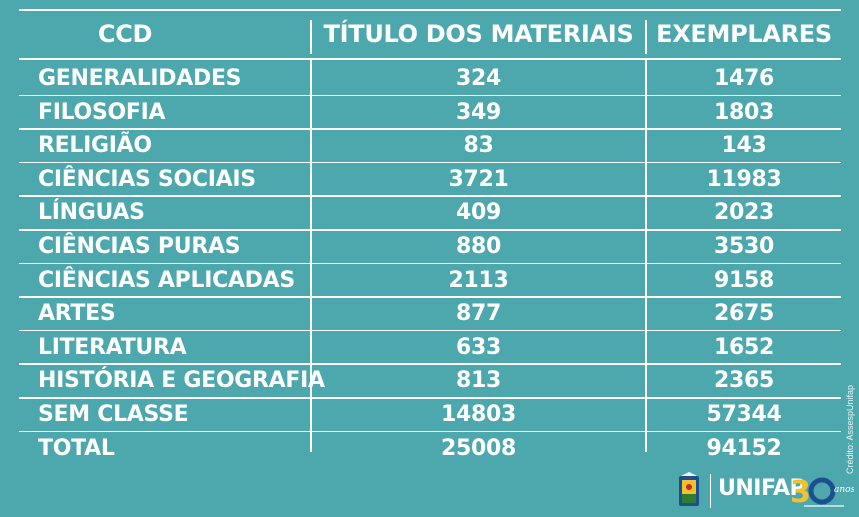 The width and height of the screenshot is (859, 517). I want to click on row-exemplares-value: 2675, so click(744, 314).